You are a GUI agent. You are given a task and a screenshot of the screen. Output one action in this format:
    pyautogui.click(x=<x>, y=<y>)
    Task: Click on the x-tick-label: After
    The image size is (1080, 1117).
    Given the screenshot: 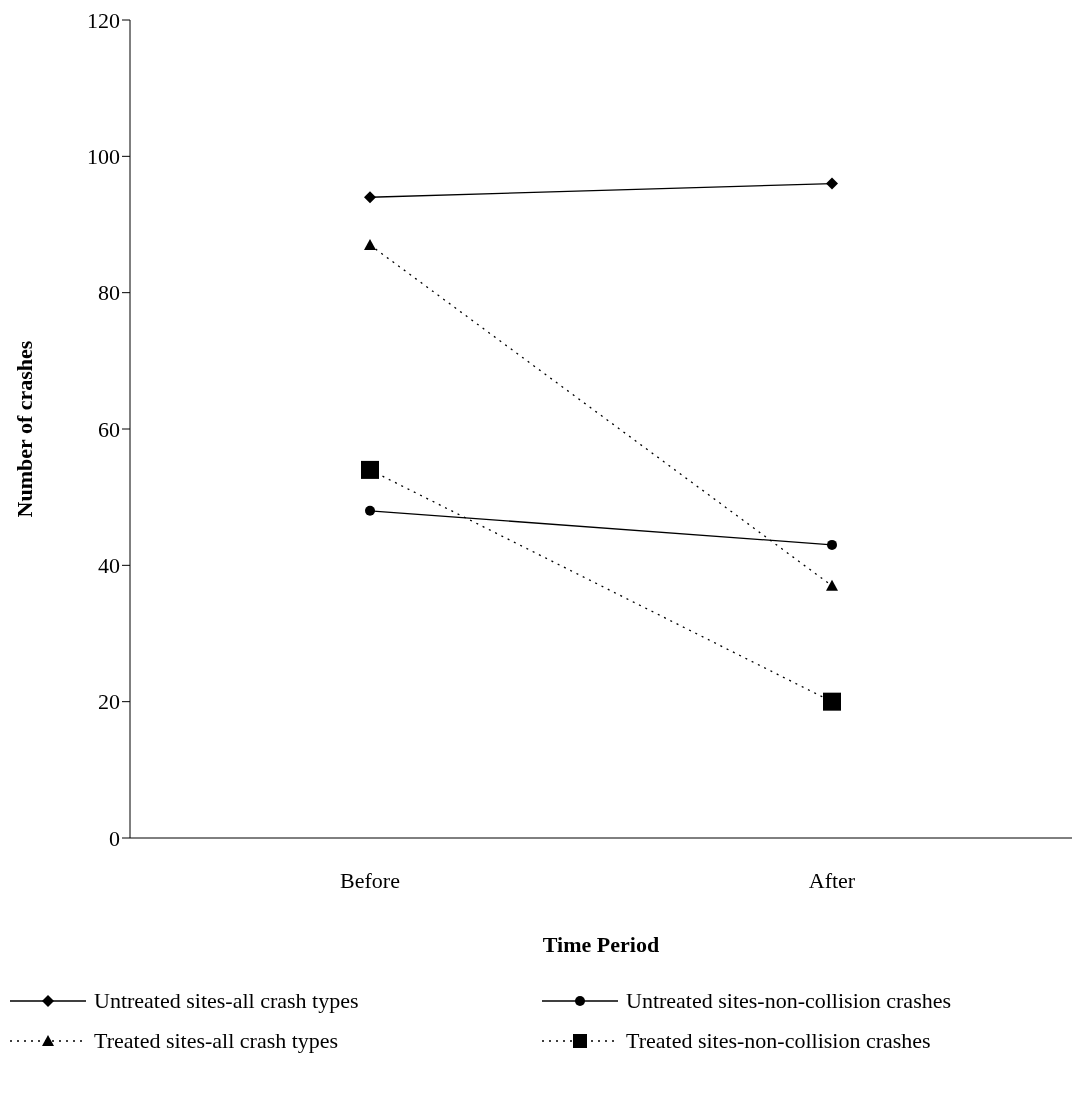 What is the action you would take?
    pyautogui.click(x=832, y=880)
    